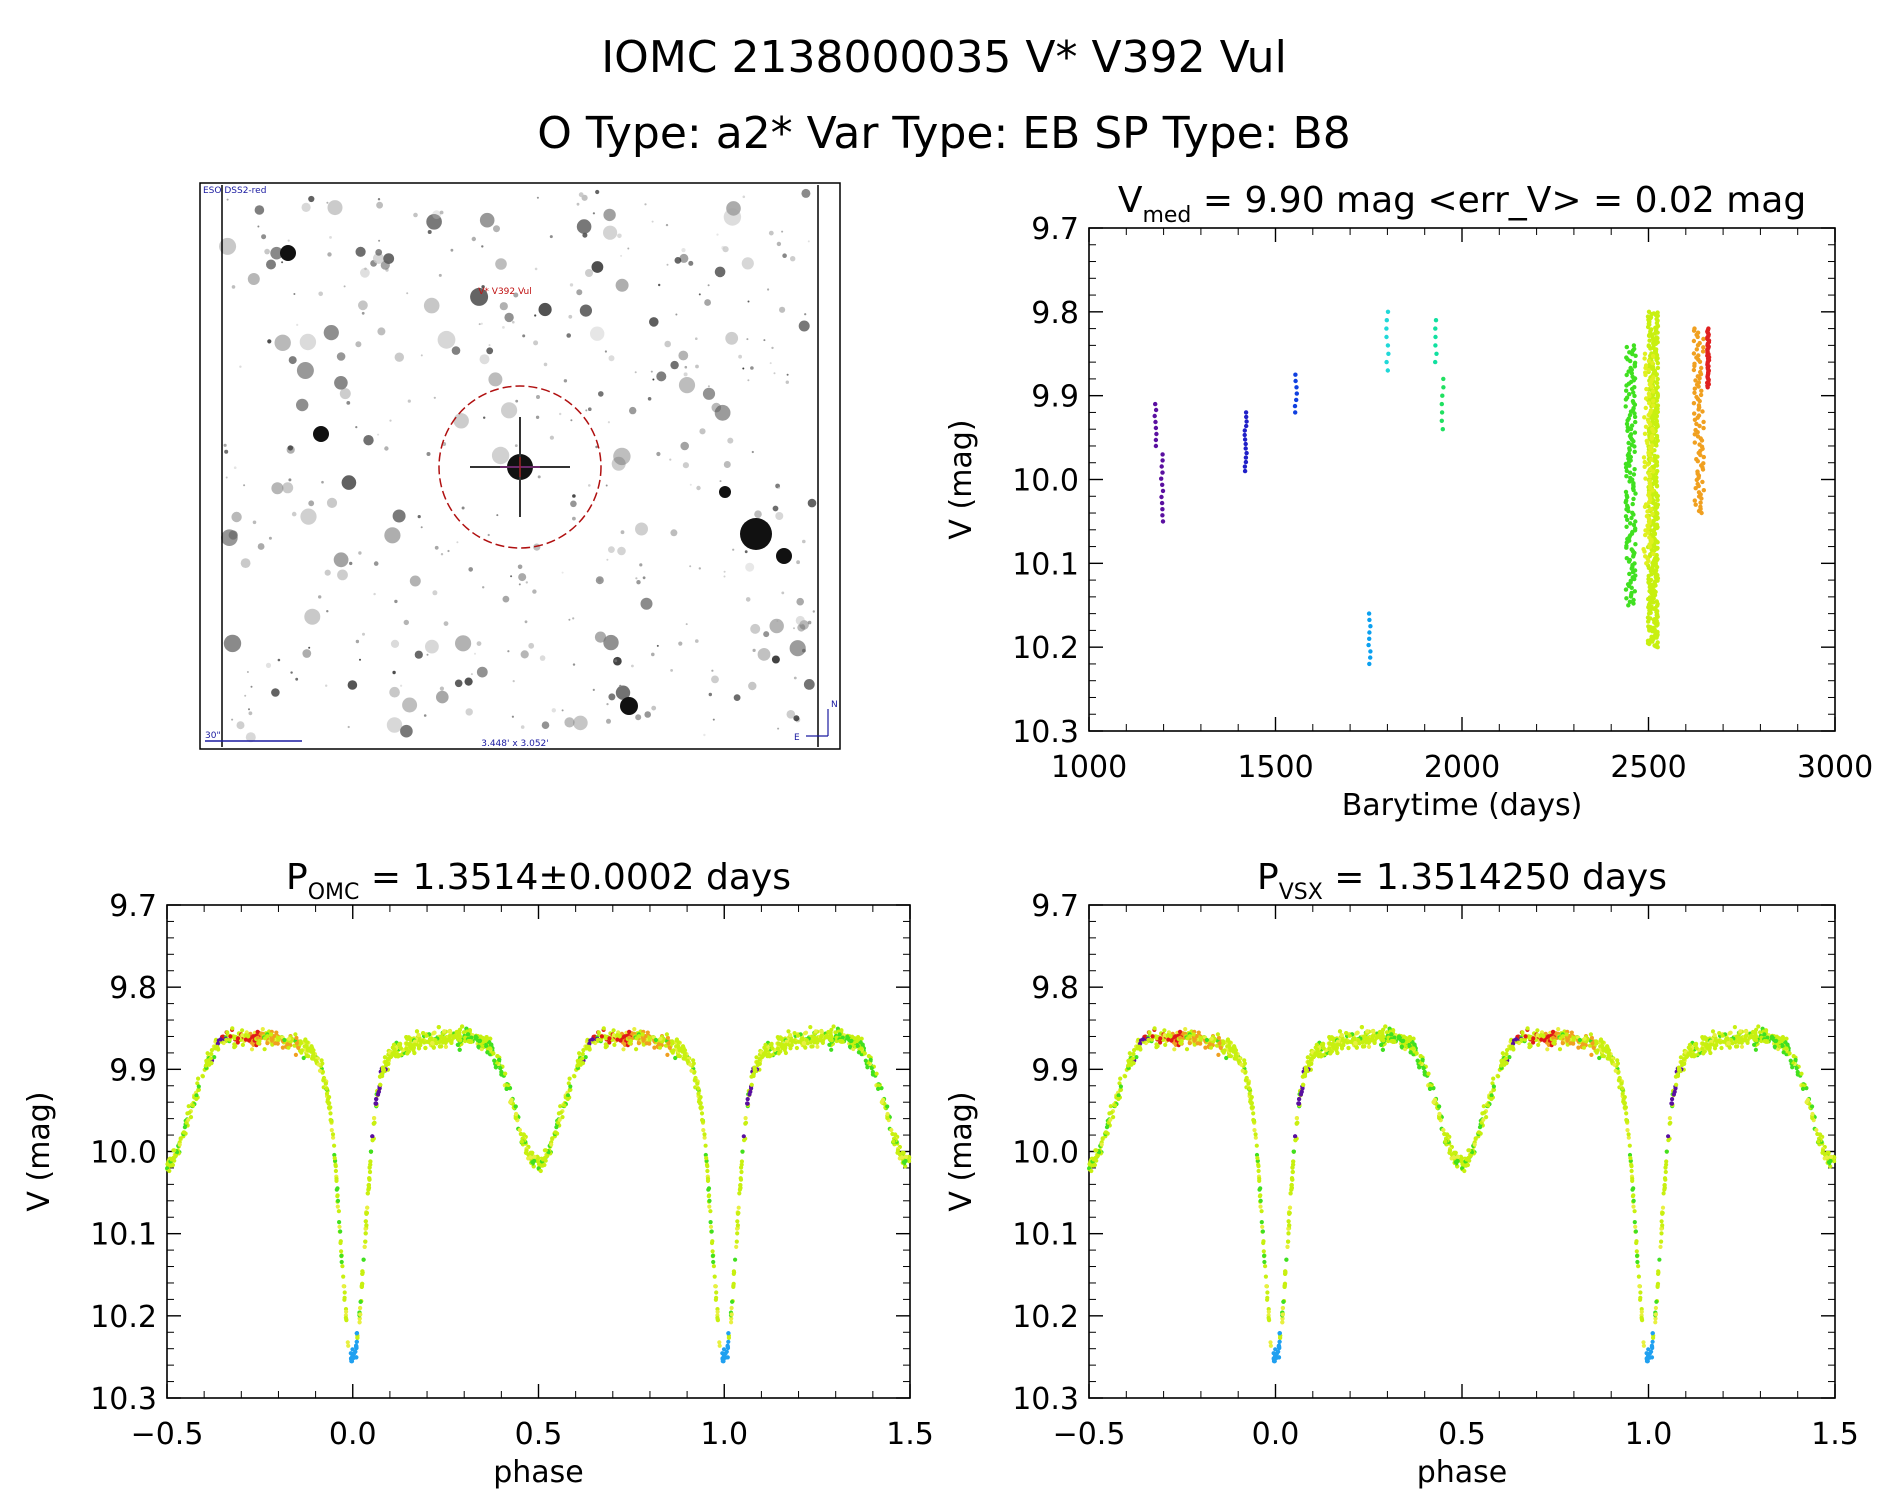 The width and height of the screenshot is (1889, 1494). I want to click on chart-title-subscript: OMC, so click(334, 892).